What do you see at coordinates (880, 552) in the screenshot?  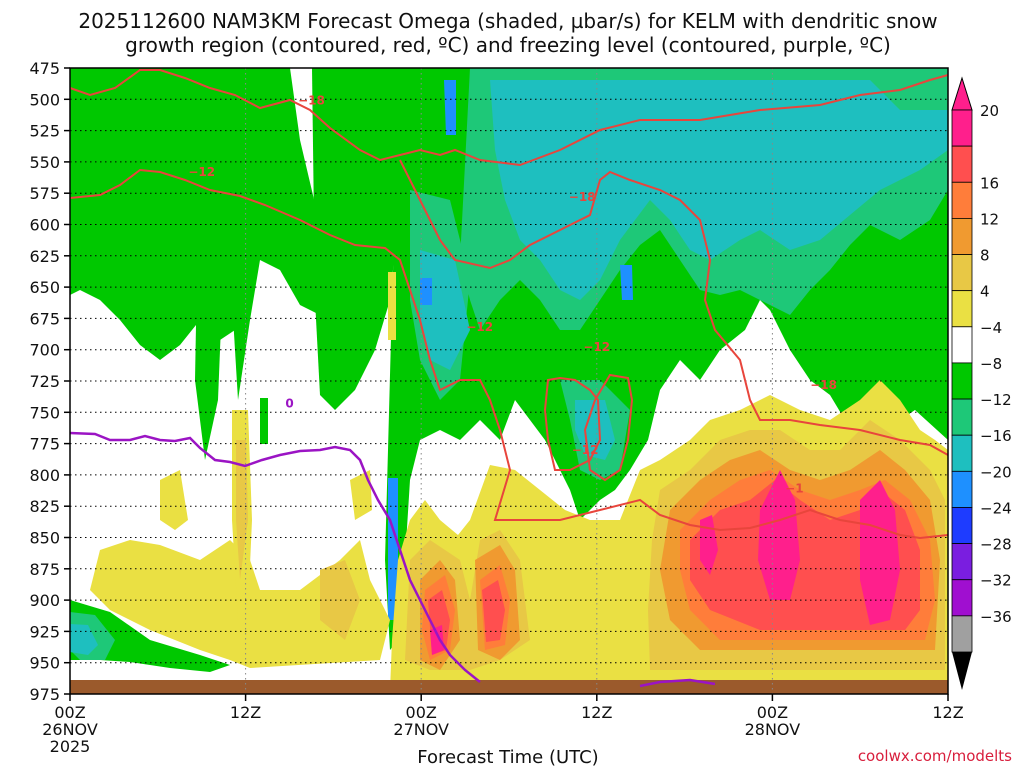 I see `magenta-field-b` at bounding box center [880, 552].